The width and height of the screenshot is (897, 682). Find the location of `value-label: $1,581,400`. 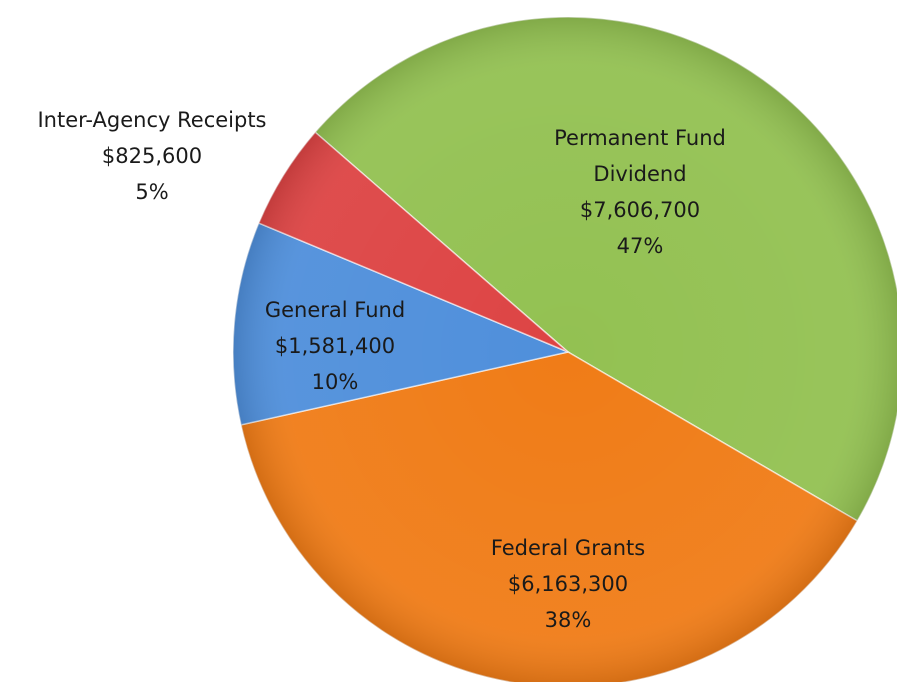

value-label: $1,581,400 is located at coordinates (335, 346).